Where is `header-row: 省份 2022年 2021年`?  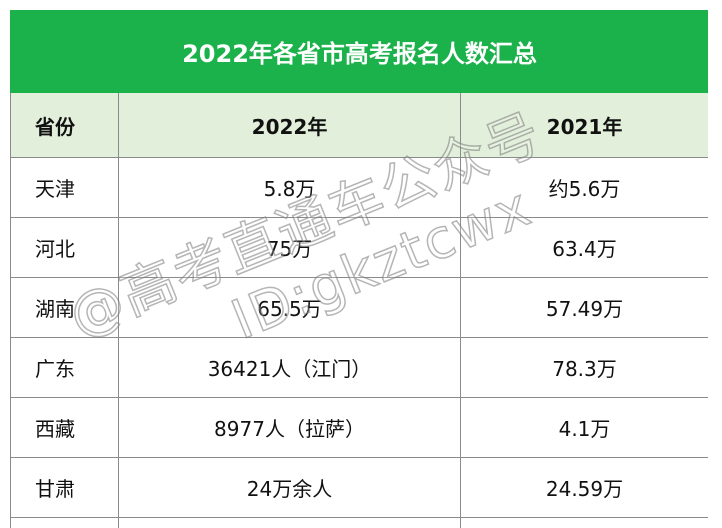
header-row: 省份 2022年 2021年 is located at coordinates (359, 125).